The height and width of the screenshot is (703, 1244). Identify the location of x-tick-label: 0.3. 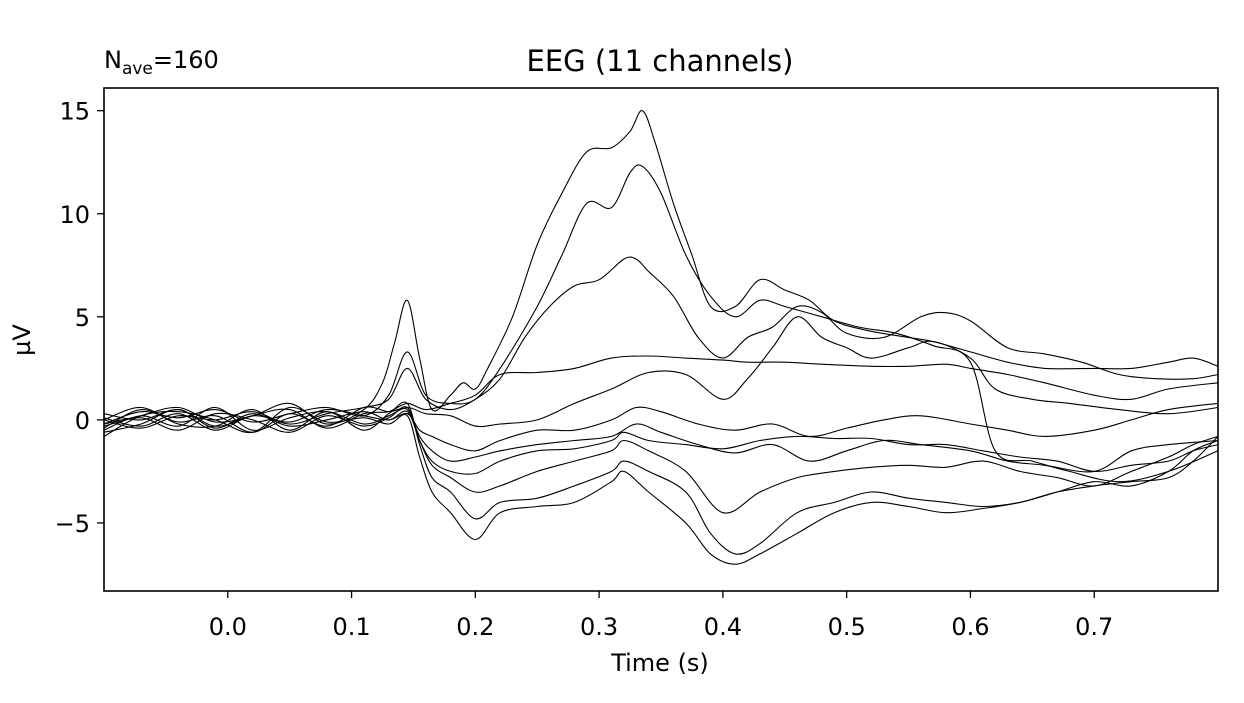
(599, 627).